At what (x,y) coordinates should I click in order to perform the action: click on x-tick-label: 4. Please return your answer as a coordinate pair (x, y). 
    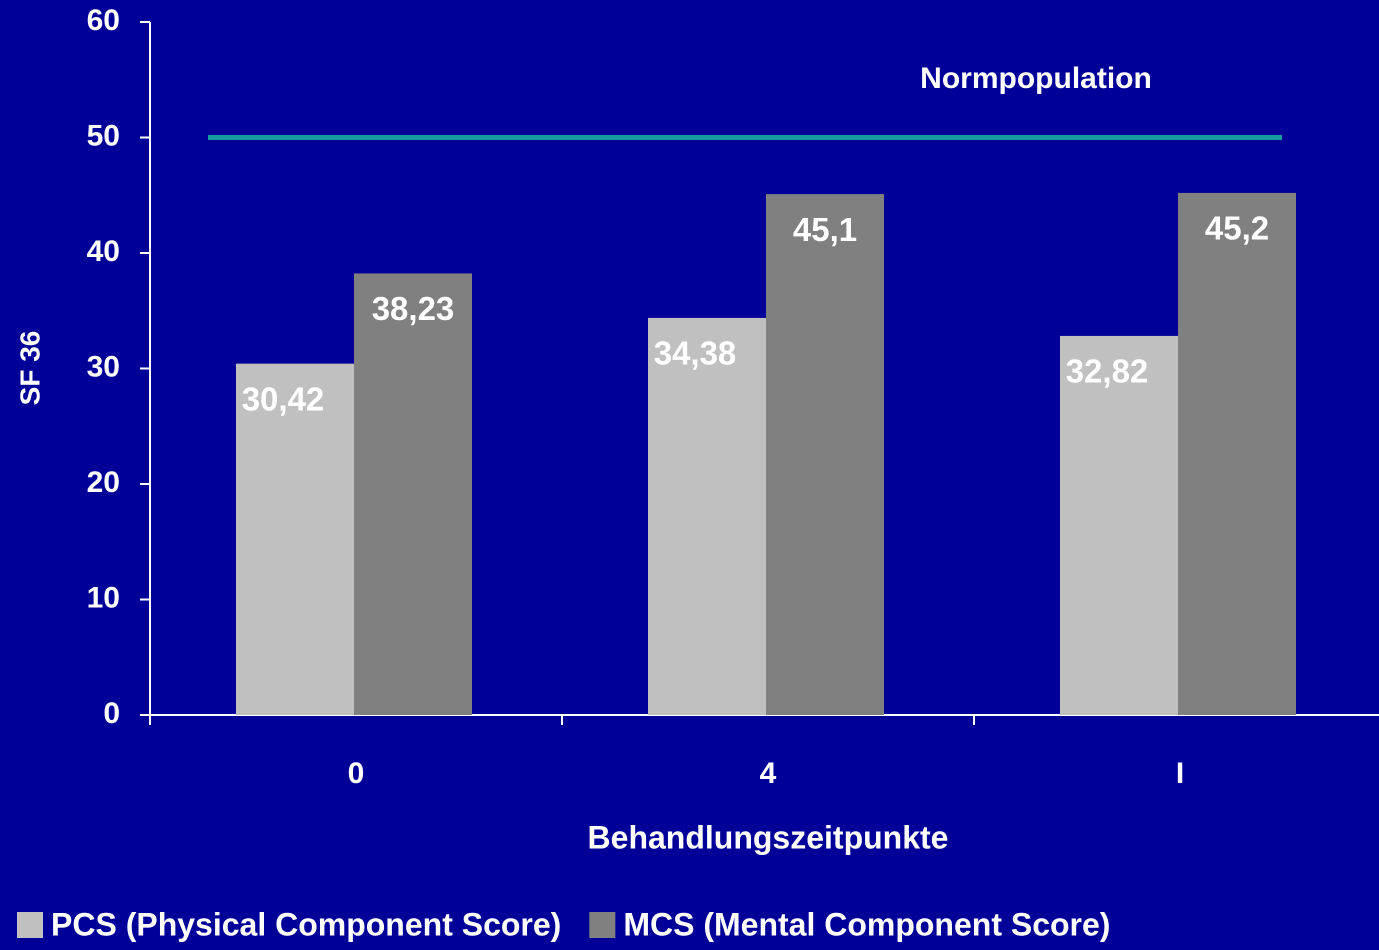
    Looking at the image, I should click on (768, 773).